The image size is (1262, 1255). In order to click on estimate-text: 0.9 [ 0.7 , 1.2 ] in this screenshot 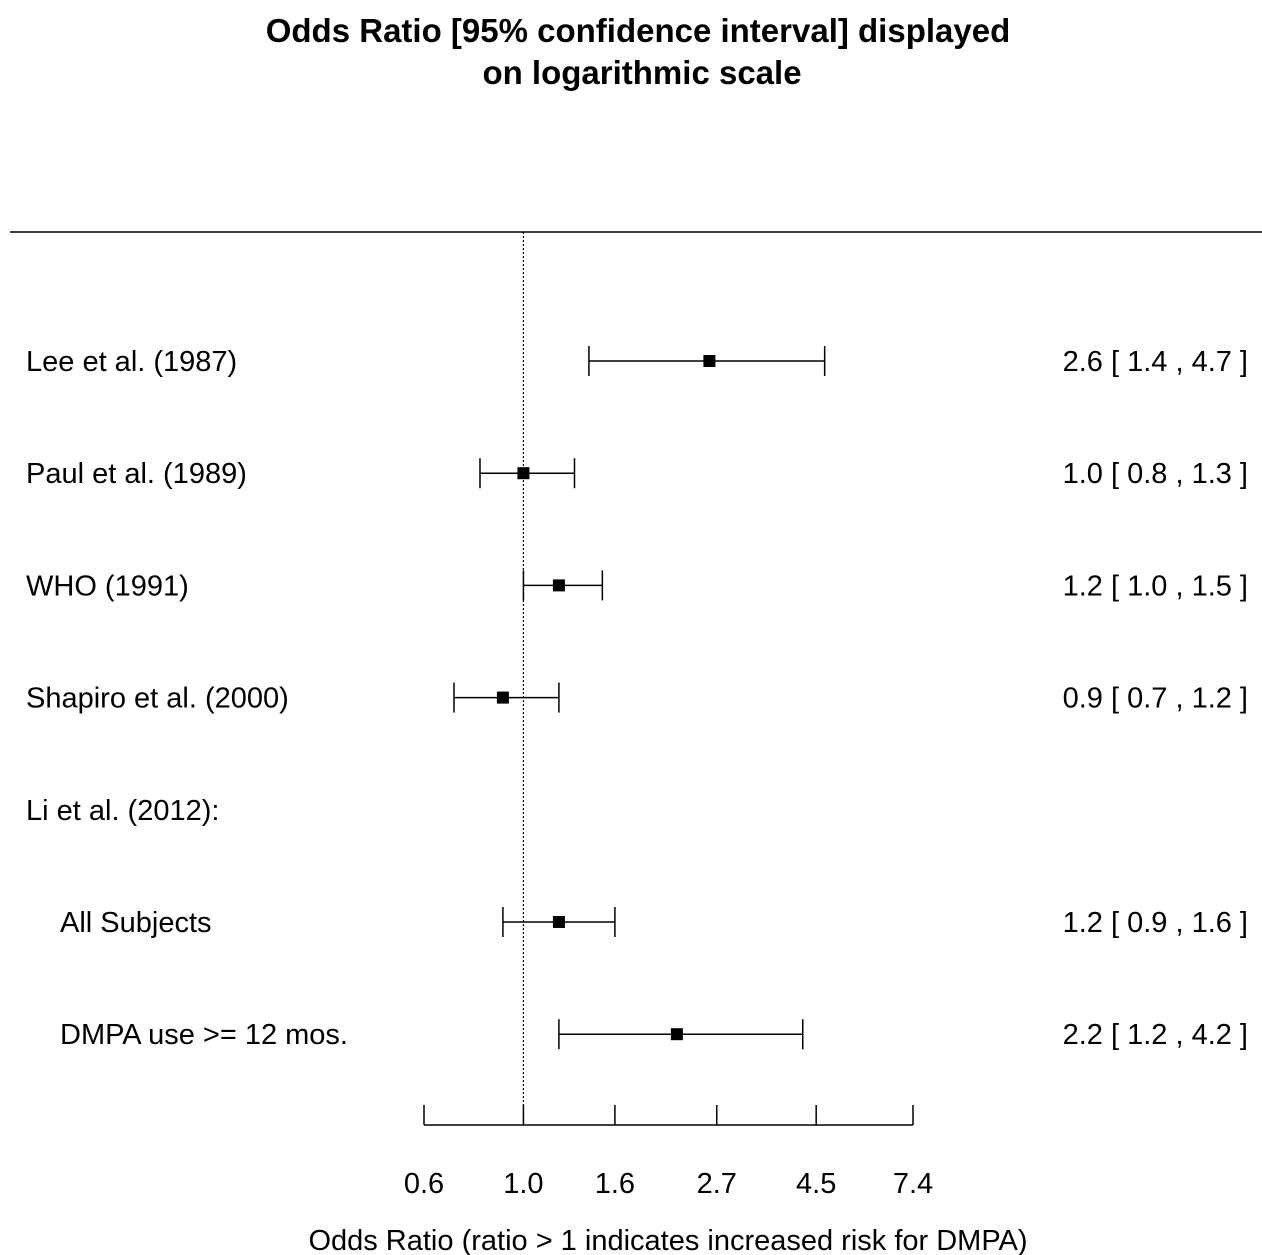, I will do `click(1155, 699)`.